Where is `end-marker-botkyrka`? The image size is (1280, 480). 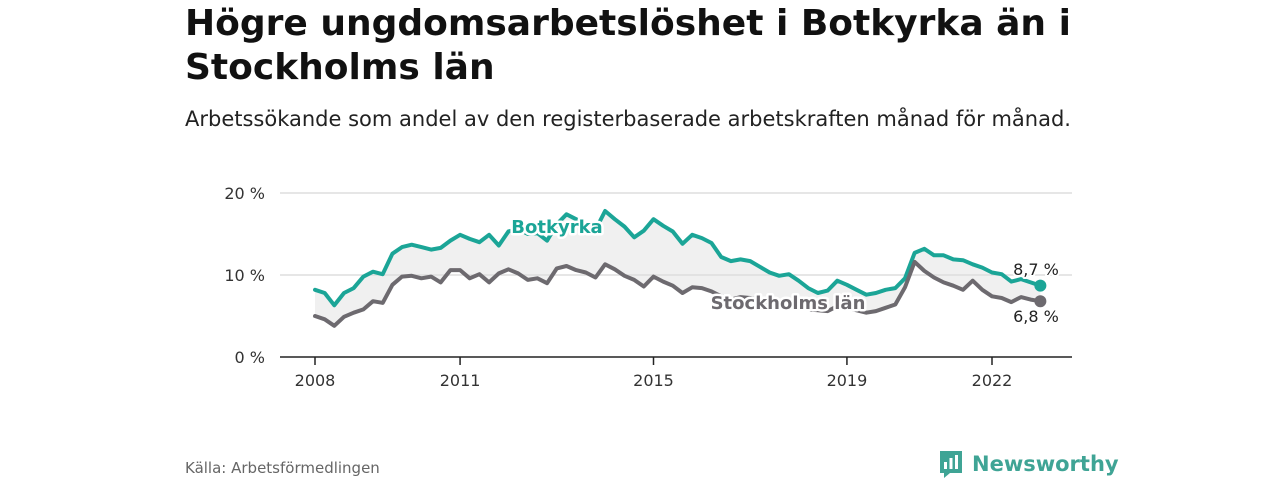 end-marker-botkyrka is located at coordinates (1040, 285).